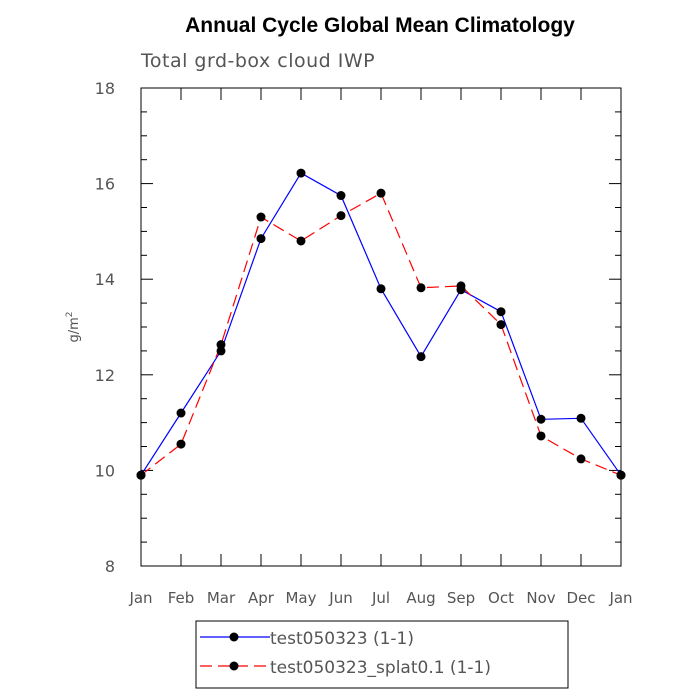  Describe the element at coordinates (261, 598) in the screenshot. I see `x-tick-label: Apr` at that location.